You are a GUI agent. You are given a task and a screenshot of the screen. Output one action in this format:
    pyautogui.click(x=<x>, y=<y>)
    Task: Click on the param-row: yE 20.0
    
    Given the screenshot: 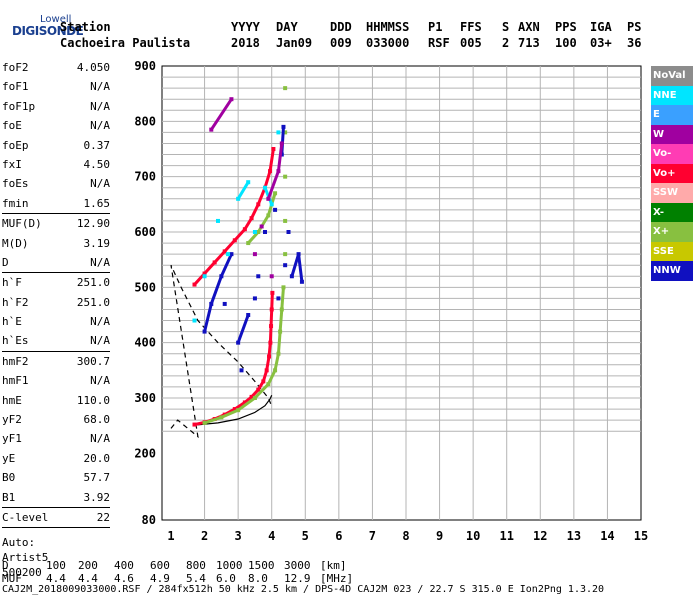 What is the action you would take?
    pyautogui.click(x=56, y=458)
    